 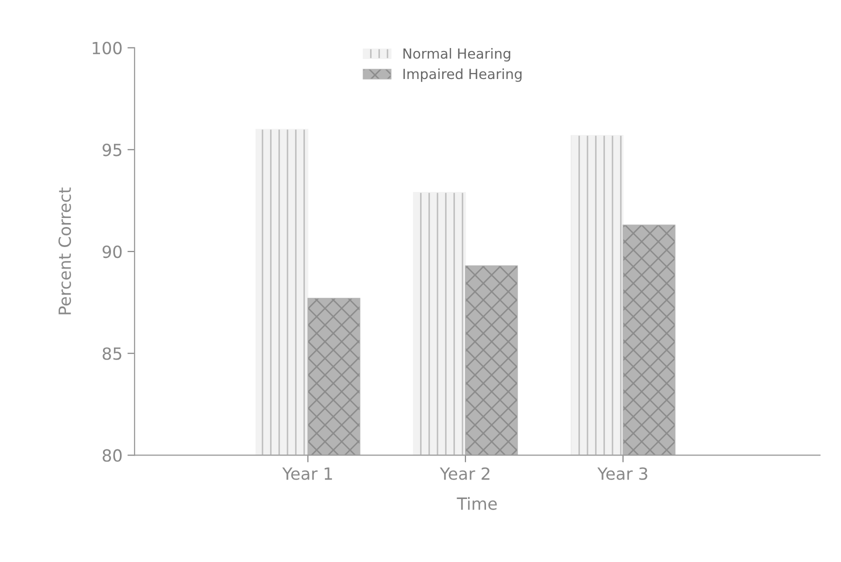 What do you see at coordinates (456, 55) in the screenshot?
I see `legend-label: Normal Hearing` at bounding box center [456, 55].